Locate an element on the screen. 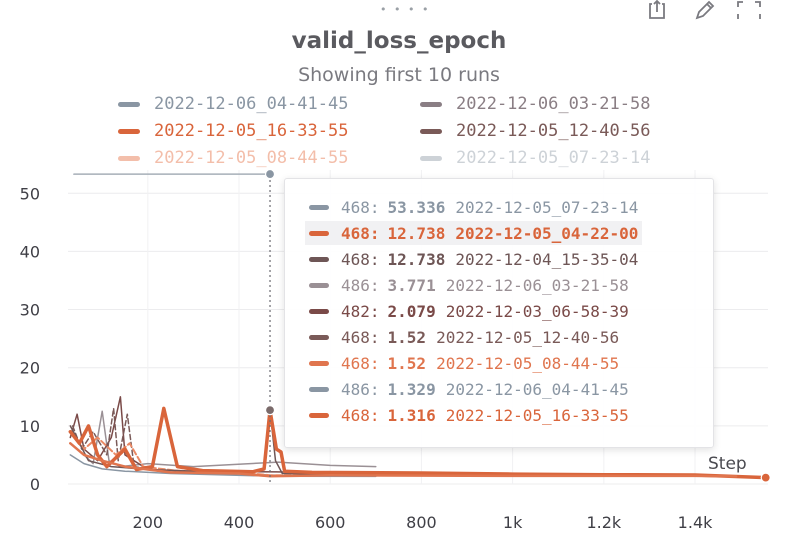 Image resolution: width=798 pixels, height=554 pixels. panel-toolbar: • • • • is located at coordinates (399, 11).